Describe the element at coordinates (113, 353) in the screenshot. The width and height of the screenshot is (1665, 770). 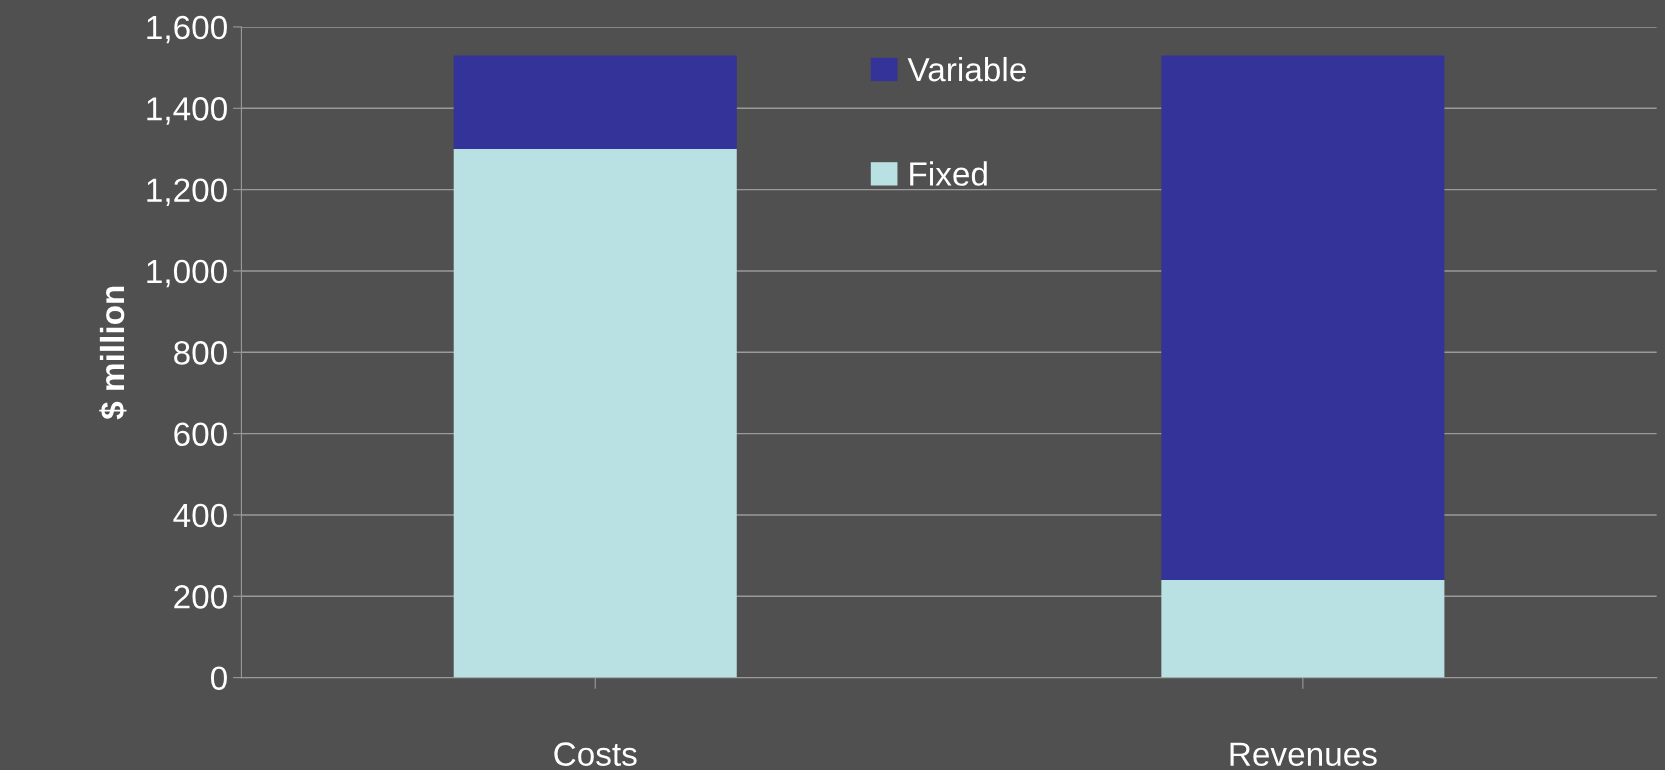
I see `y-axis-title: $ million` at that location.